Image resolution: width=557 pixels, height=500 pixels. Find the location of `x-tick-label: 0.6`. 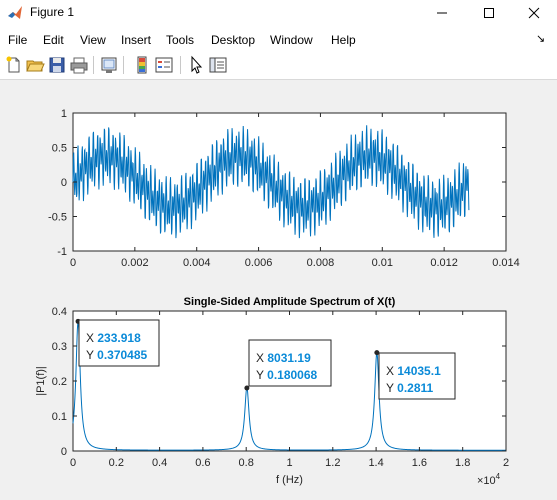

x-tick-label: 0.6 is located at coordinates (202, 463).